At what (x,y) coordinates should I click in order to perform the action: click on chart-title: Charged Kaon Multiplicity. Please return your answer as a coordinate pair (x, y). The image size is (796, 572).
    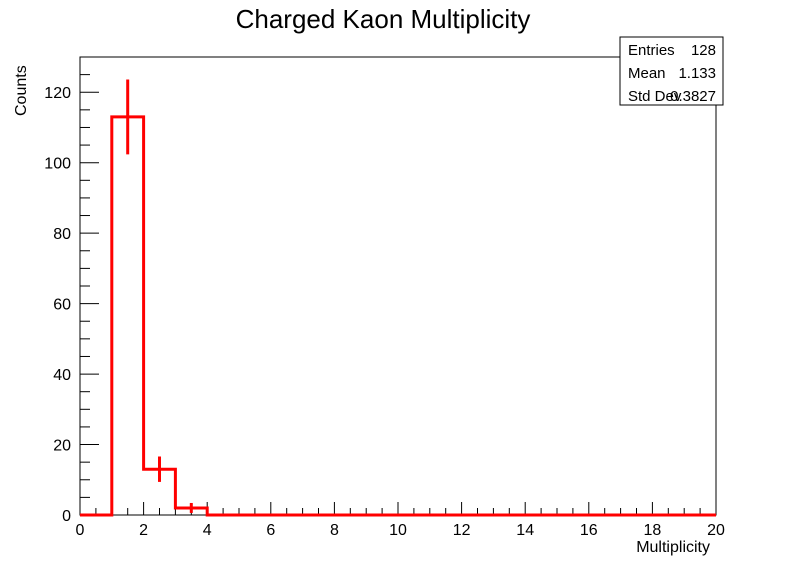
    Looking at the image, I should click on (383, 19).